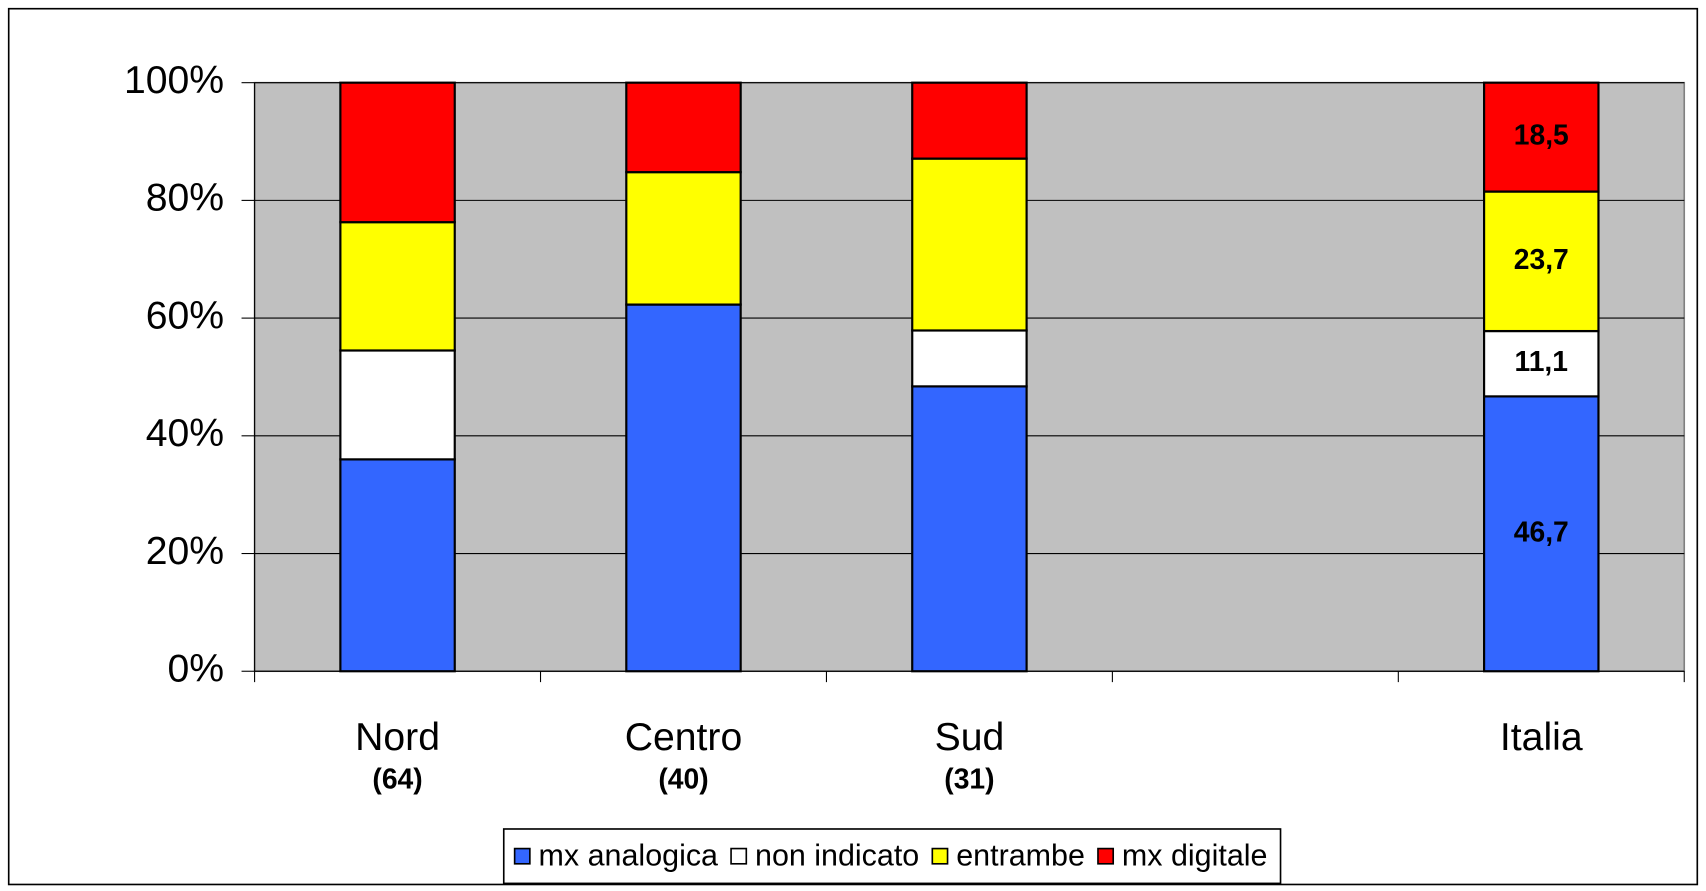 Image resolution: width=1706 pixels, height=891 pixels. I want to click on legend-label: non indicato, so click(837, 855).